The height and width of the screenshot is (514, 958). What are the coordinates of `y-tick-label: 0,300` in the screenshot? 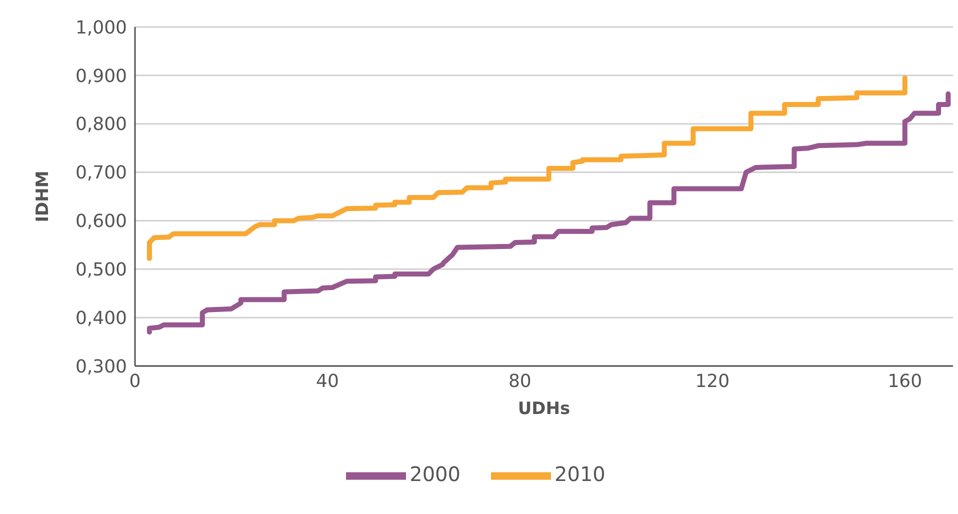 It's located at (101, 367).